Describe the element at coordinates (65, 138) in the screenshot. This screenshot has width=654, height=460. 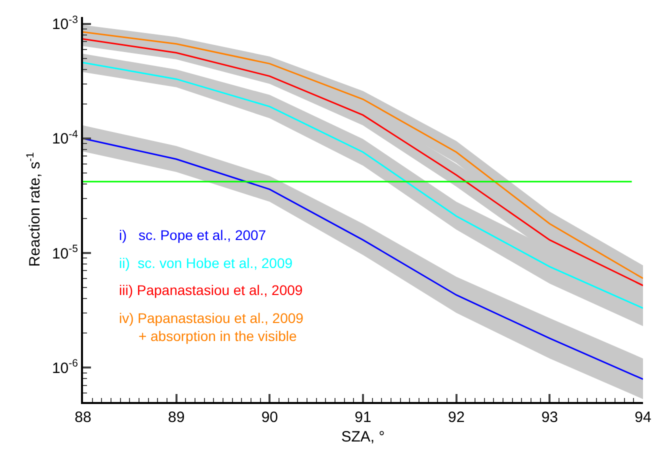
I see `y-tick-label: 10$^{-4}$` at that location.